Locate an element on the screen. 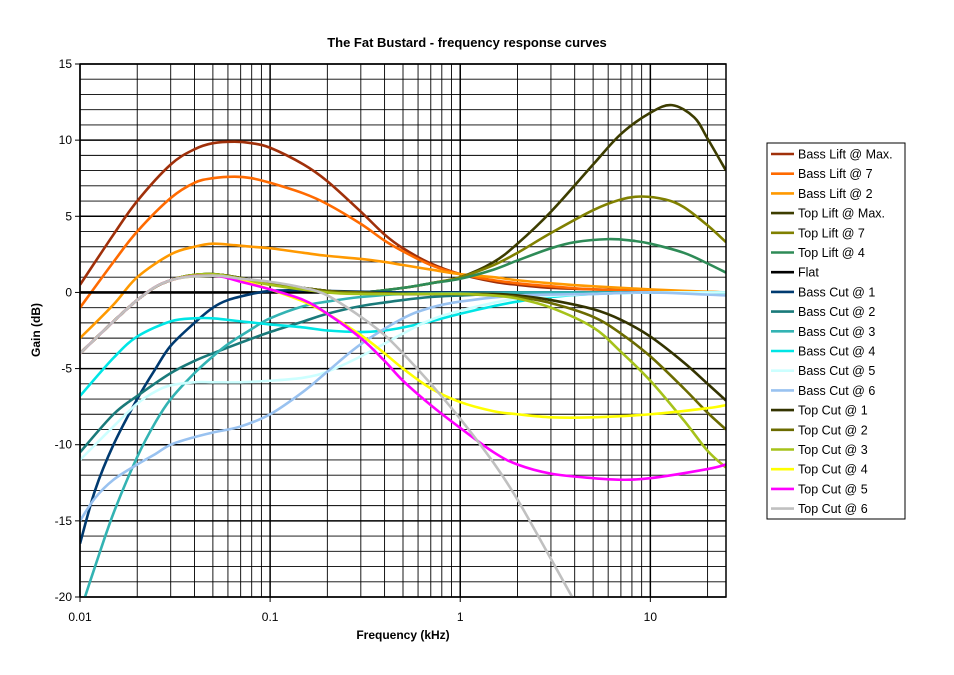  legend-label: Top Lift @ 7 is located at coordinates (831, 233).